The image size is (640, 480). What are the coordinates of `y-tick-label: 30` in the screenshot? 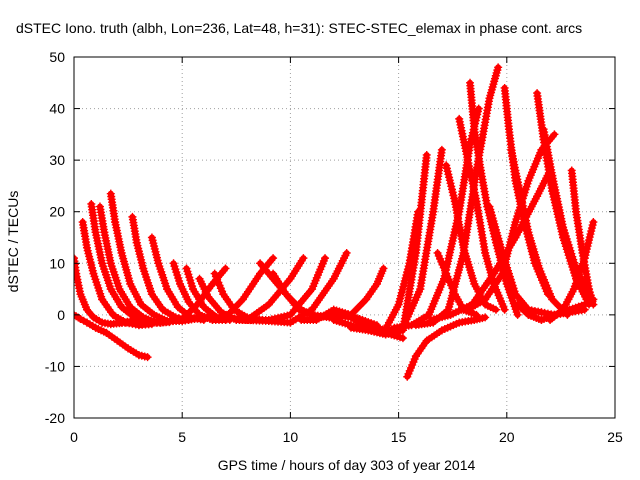 It's located at (57, 160).